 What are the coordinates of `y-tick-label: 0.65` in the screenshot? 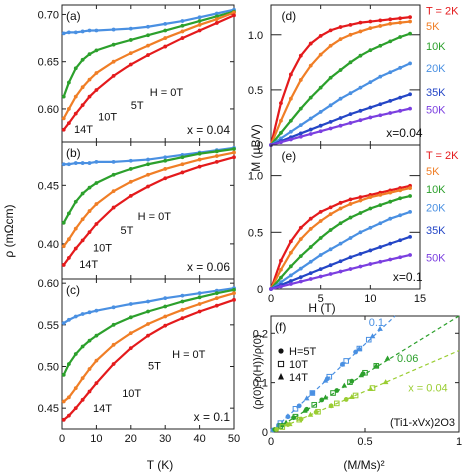 It's located at (48, 63).